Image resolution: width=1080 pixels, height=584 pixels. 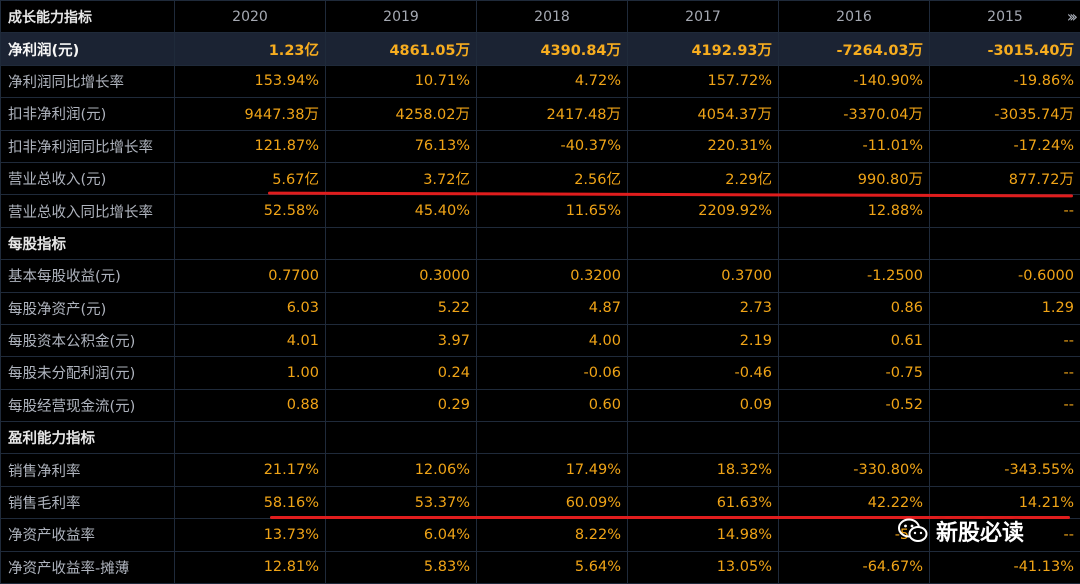 I want to click on row-label: 扣非净利润(元), so click(x=88, y=114).